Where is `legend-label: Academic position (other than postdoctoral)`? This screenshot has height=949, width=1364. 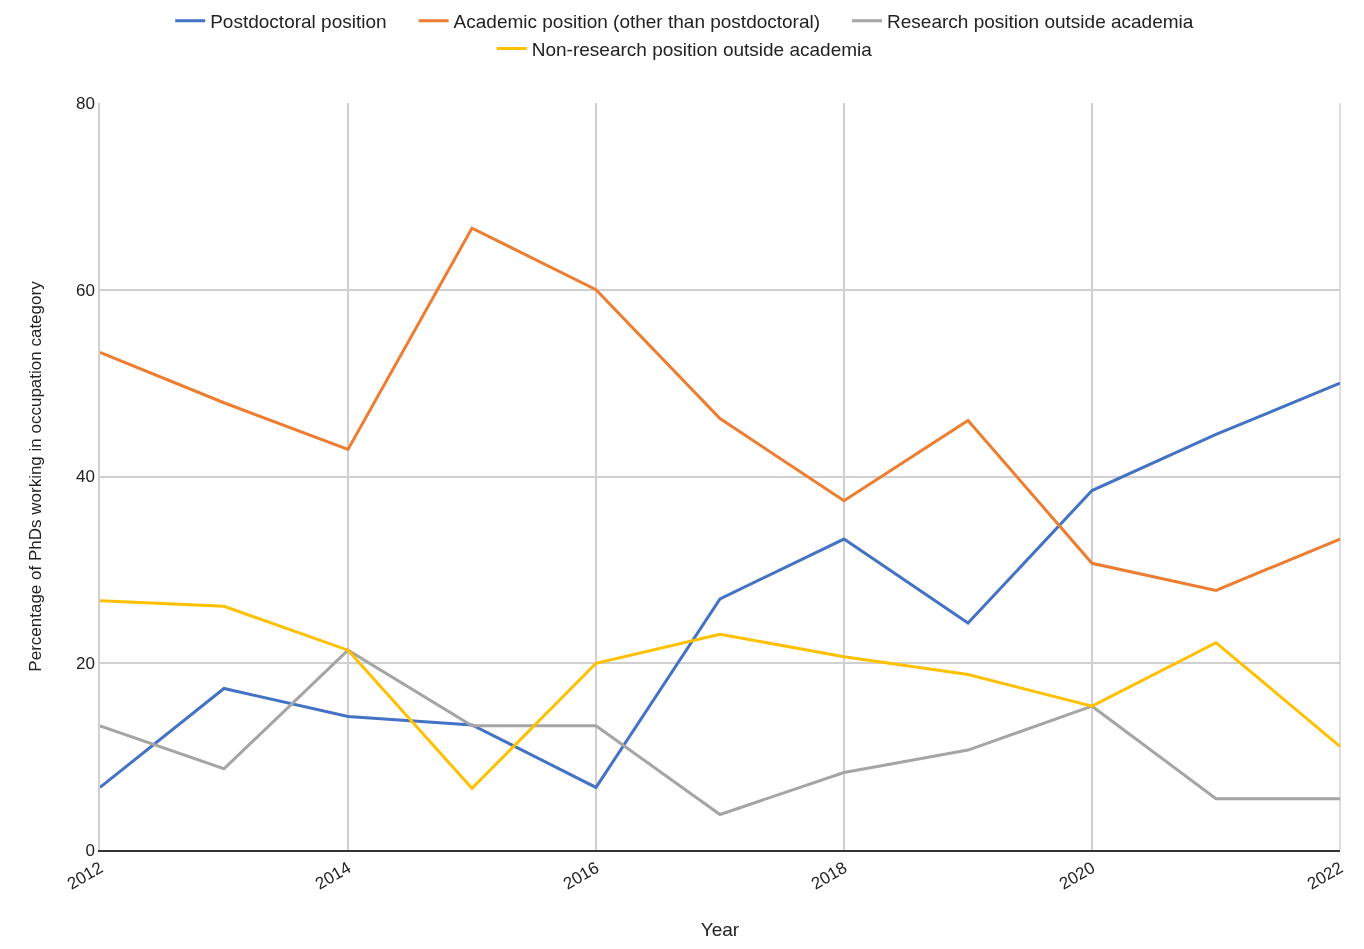
legend-label: Academic position (other than postdoctoral) is located at coordinates (637, 22).